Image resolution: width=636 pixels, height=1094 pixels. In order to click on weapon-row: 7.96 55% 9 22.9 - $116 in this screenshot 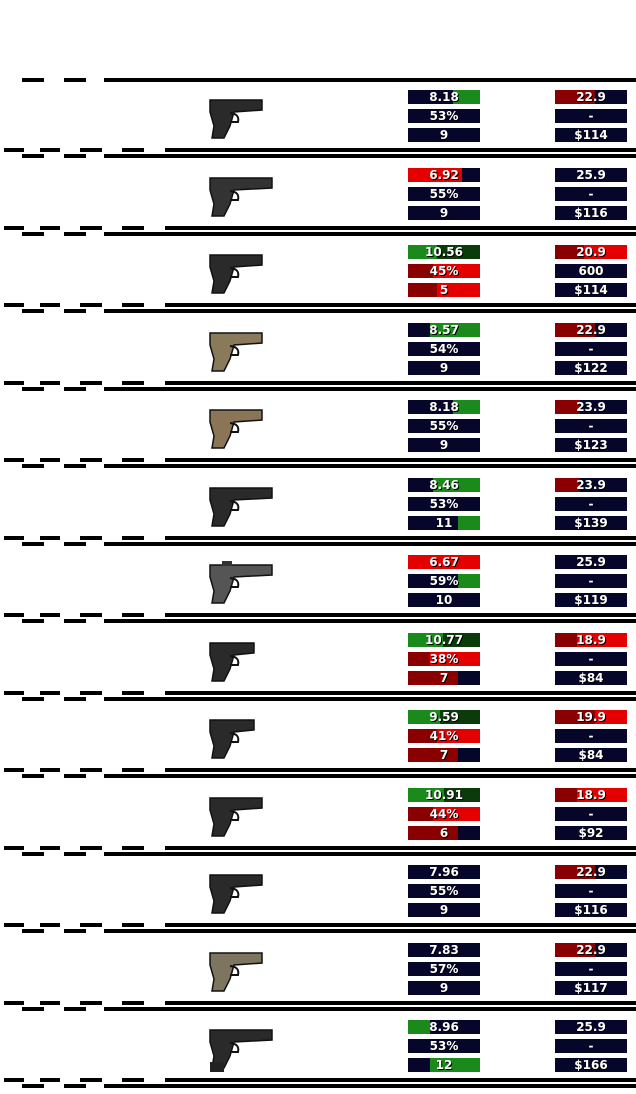, I will do `click(318, 900)`.